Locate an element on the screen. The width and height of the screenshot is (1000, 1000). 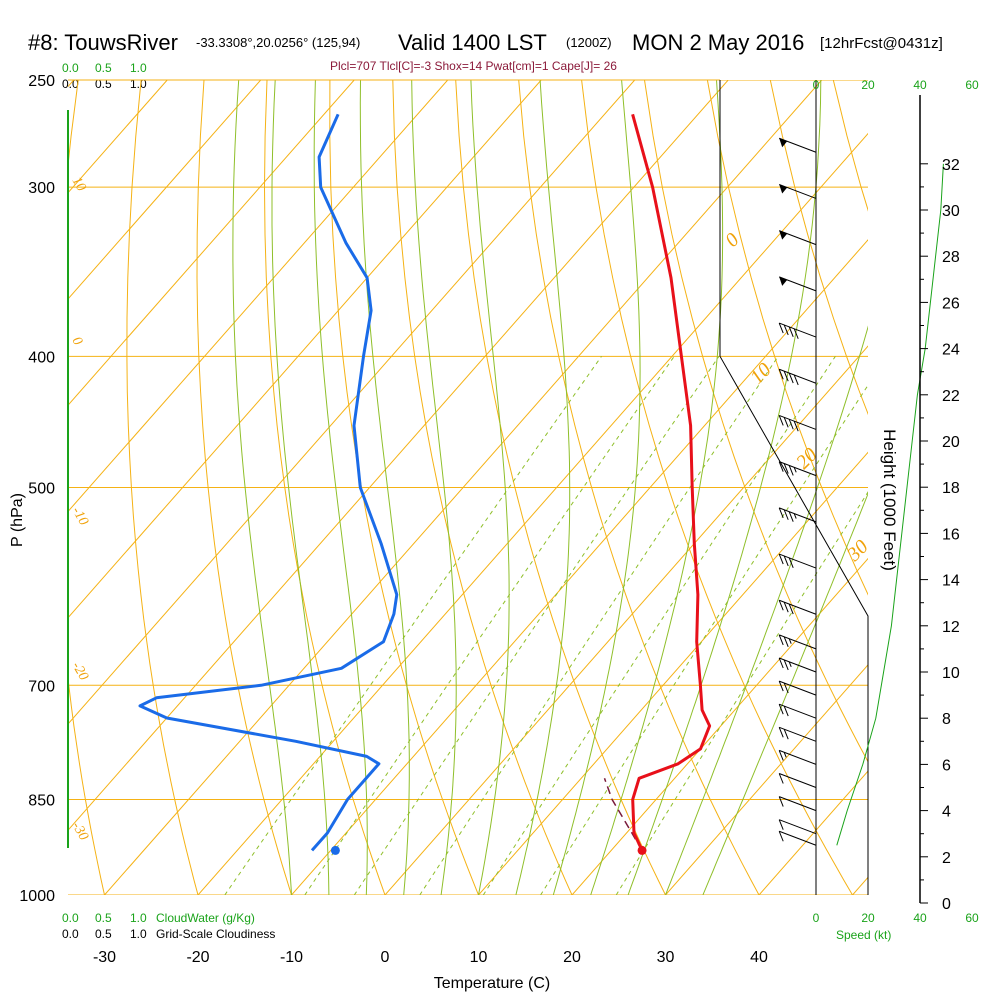
zulu-time: (1200Z) is located at coordinates (589, 42).